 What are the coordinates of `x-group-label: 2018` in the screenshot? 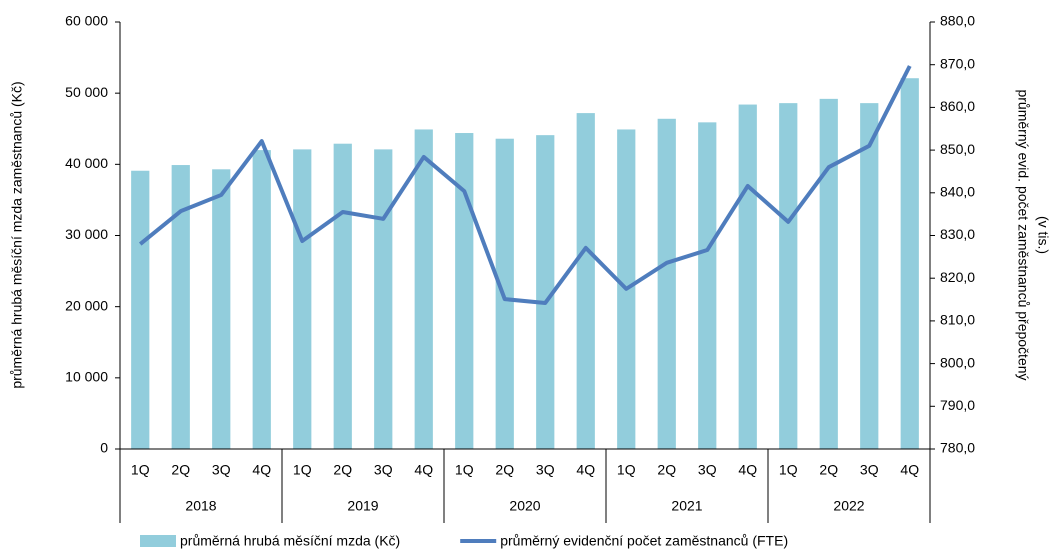 It's located at (200, 506).